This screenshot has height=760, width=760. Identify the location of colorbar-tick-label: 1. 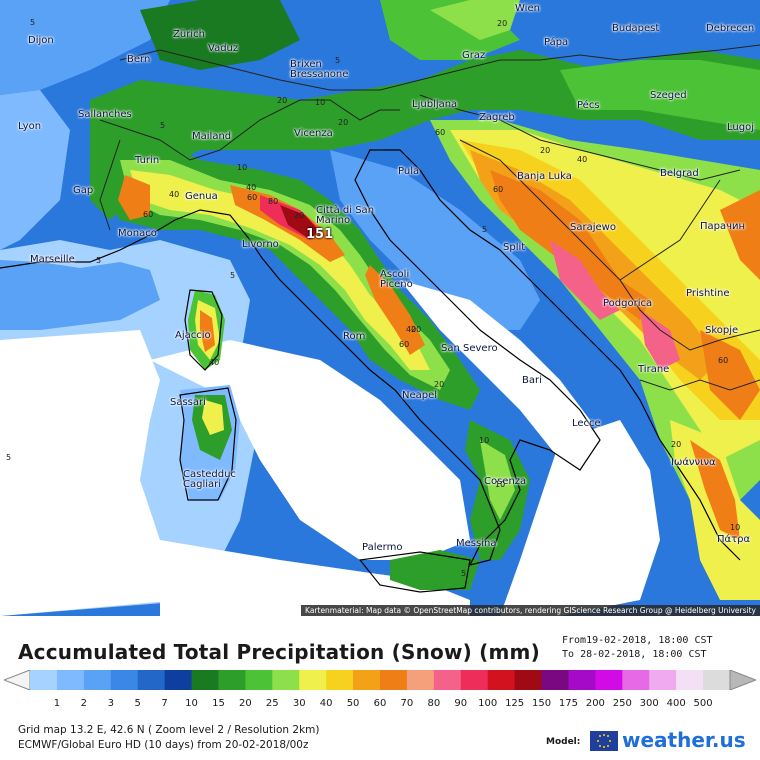
(57, 703).